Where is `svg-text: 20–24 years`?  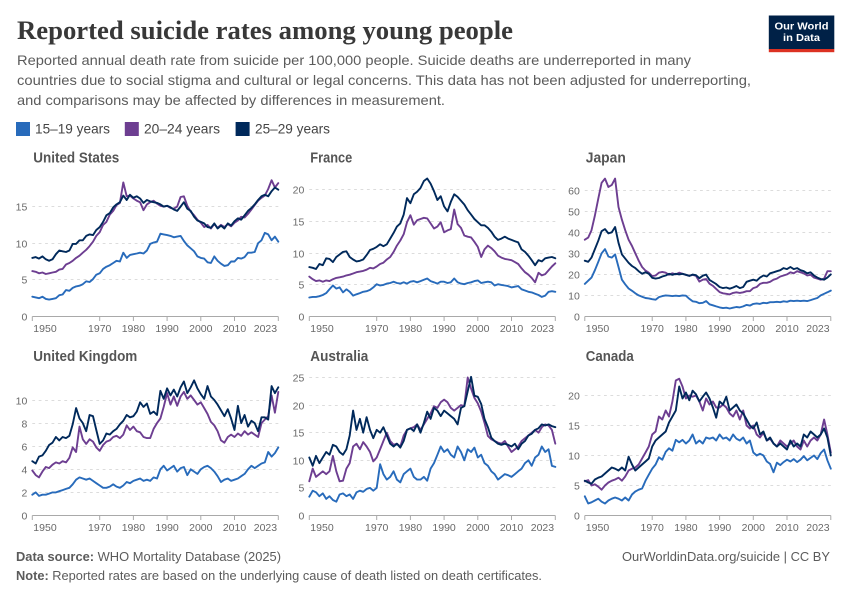
svg-text: 20–24 years is located at coordinates (182, 129).